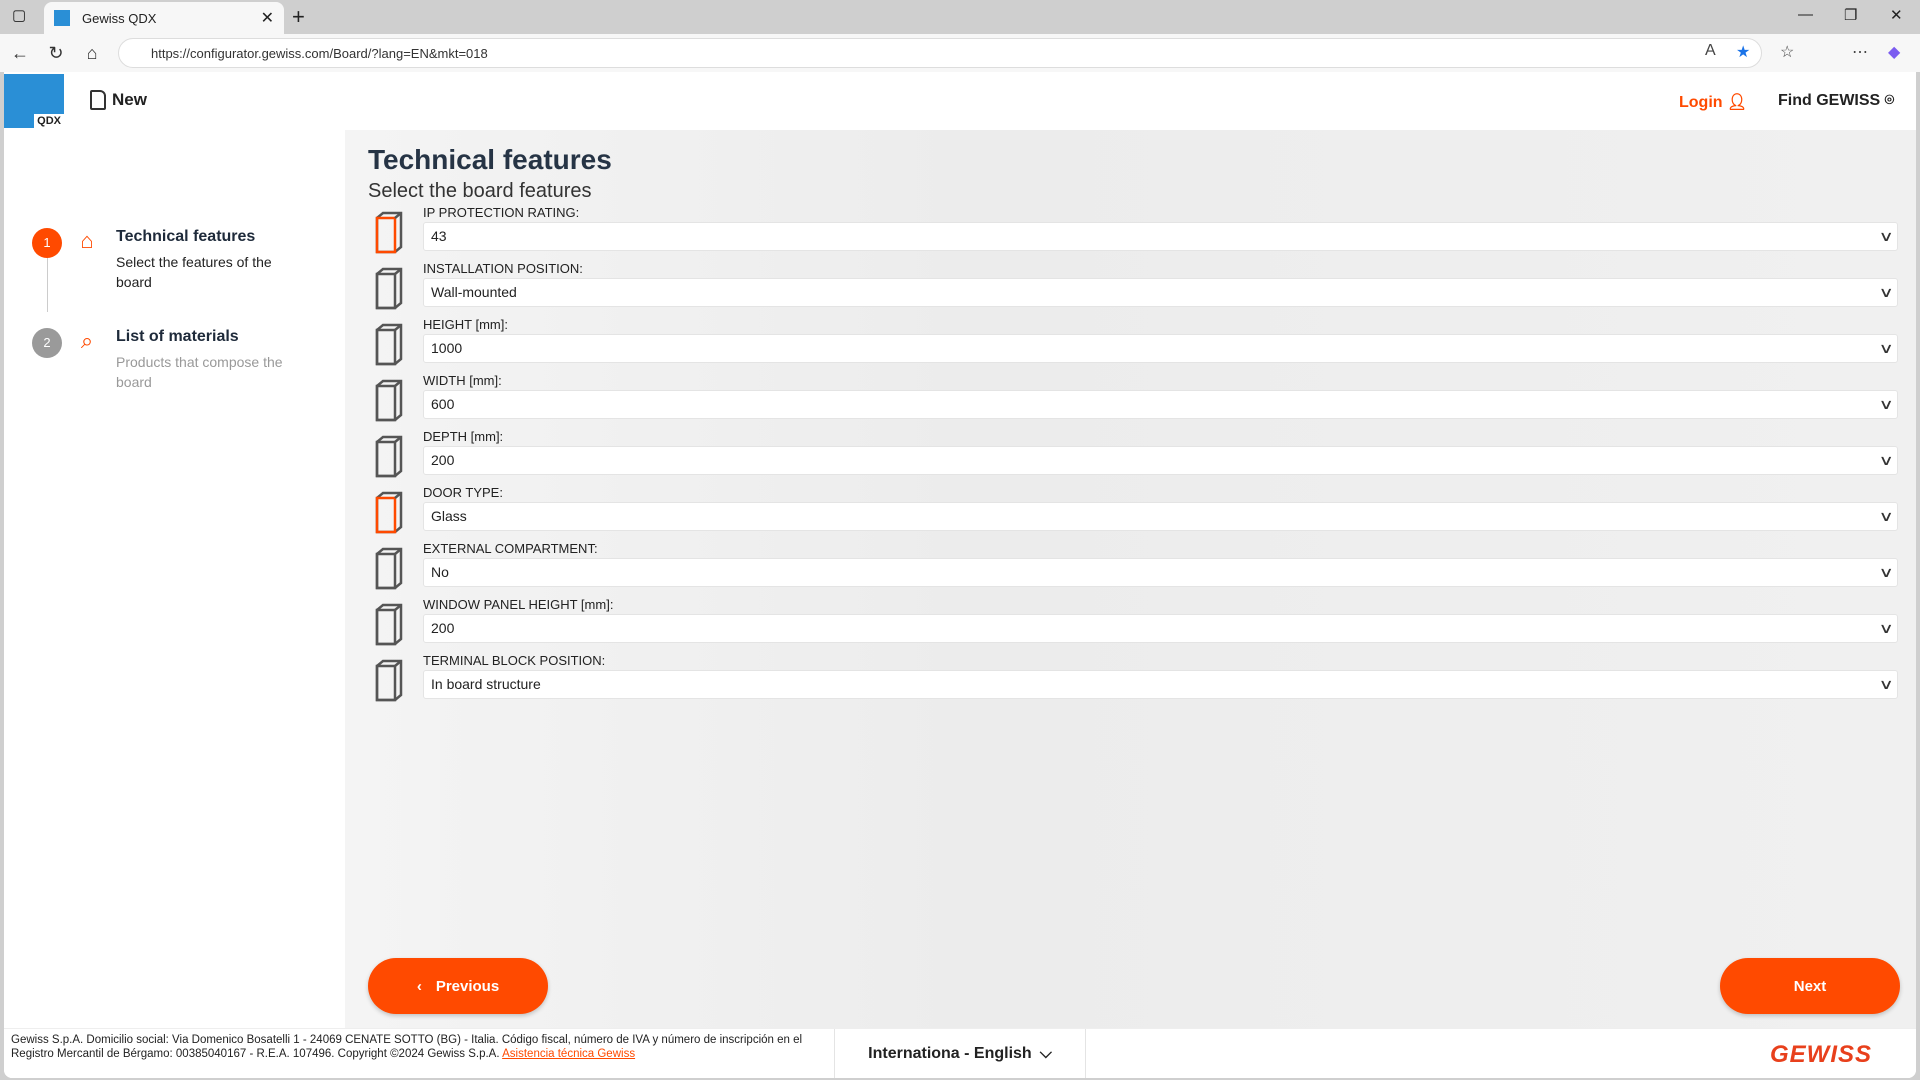  I want to click on field-label: EXTERNAL COMPARTMENT:, so click(510, 548).